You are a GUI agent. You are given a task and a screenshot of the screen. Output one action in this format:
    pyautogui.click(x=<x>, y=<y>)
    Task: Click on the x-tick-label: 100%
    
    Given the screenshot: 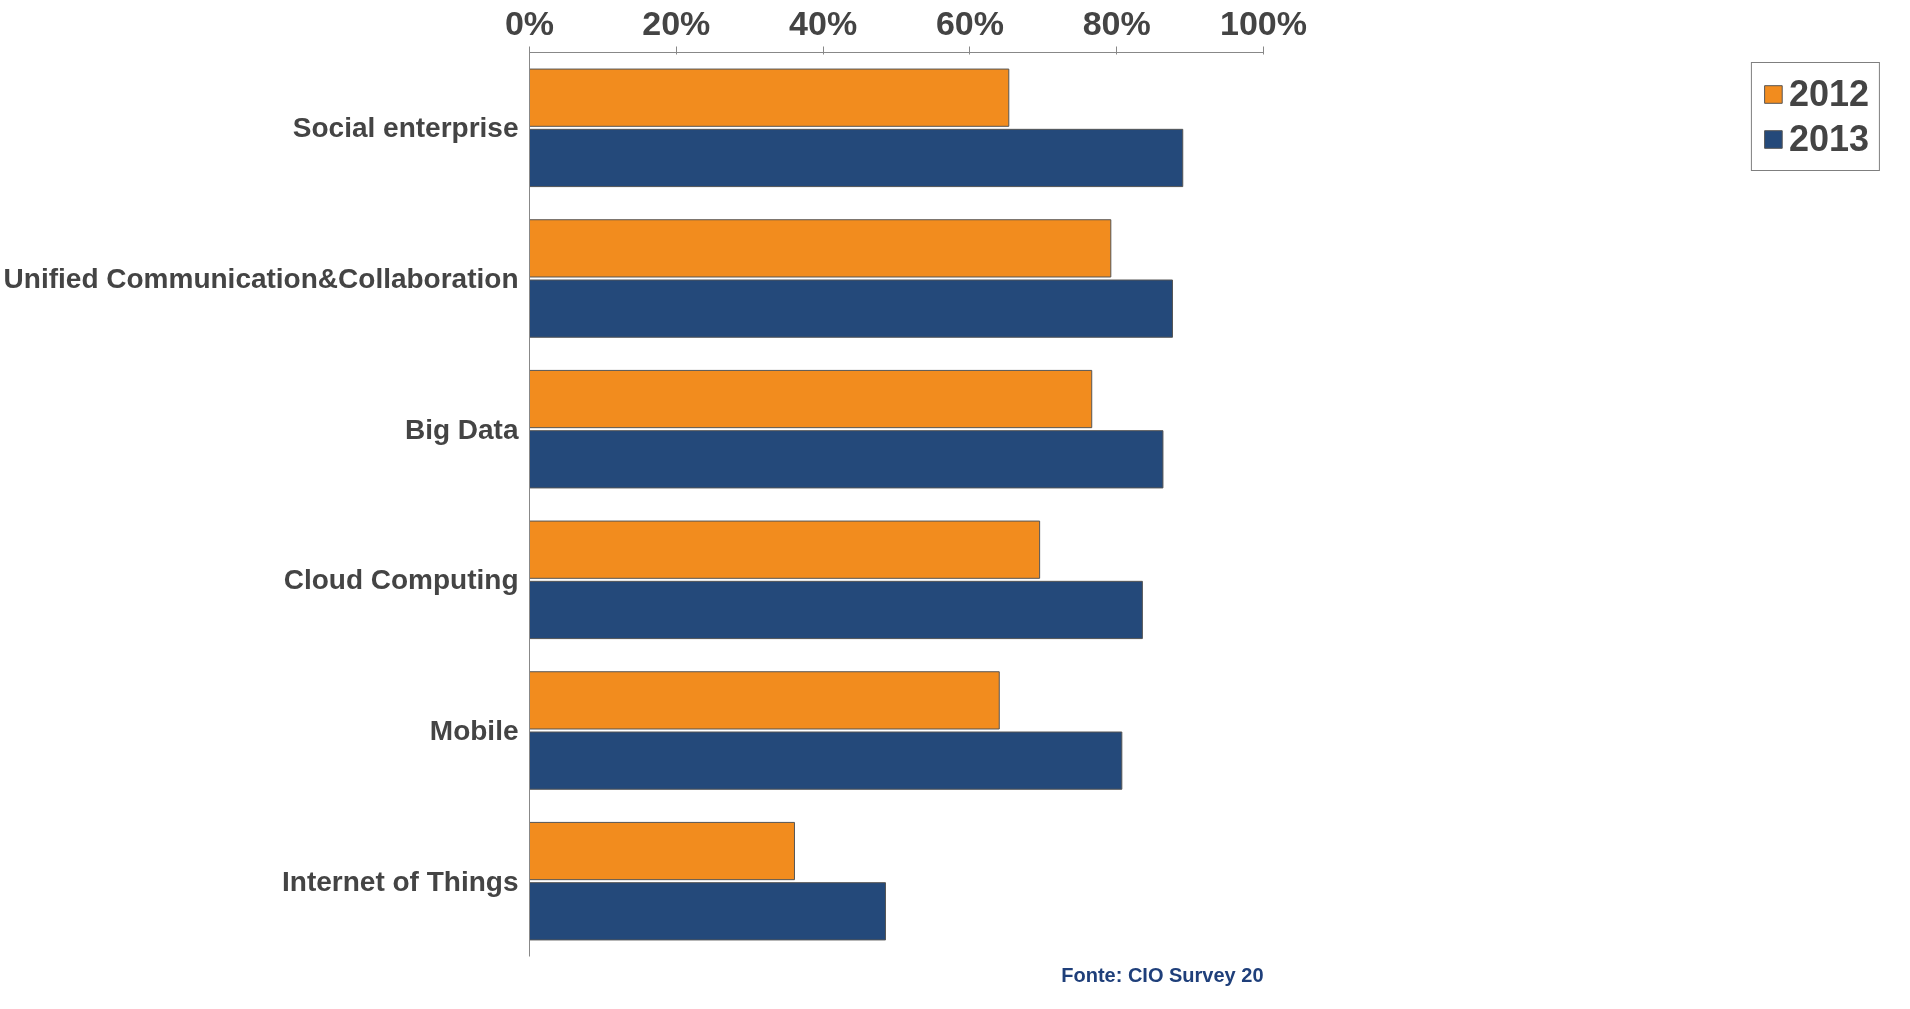 What is the action you would take?
    pyautogui.click(x=1263, y=22)
    